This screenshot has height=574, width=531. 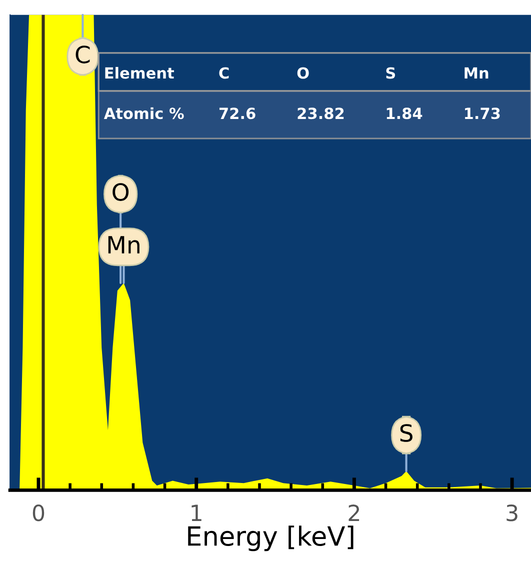 What do you see at coordinates (237, 114) in the screenshot?
I see `annotation: 72.6` at bounding box center [237, 114].